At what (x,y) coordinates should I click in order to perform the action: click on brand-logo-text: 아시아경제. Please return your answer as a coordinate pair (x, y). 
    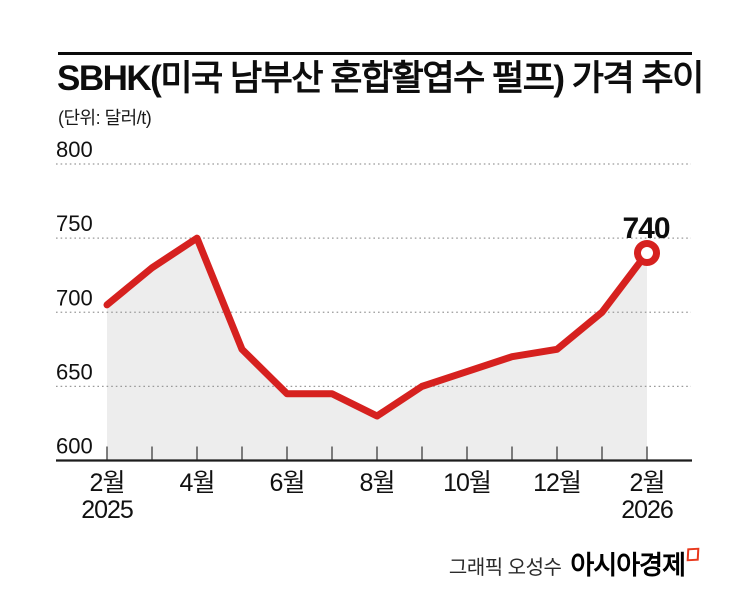
    Looking at the image, I should click on (628, 565).